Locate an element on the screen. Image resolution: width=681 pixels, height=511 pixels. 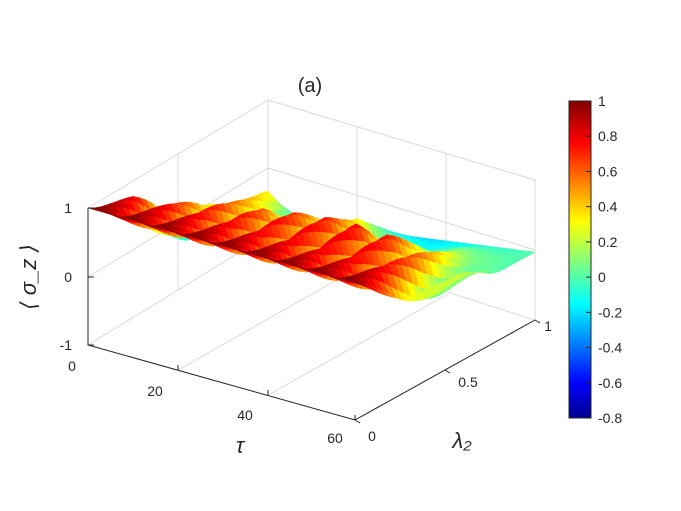
colorbar: 1 0.8 0.6 0.4 0.2 0 -0.2 -0.4 -0.6 -0.8 is located at coordinates (595, 259).